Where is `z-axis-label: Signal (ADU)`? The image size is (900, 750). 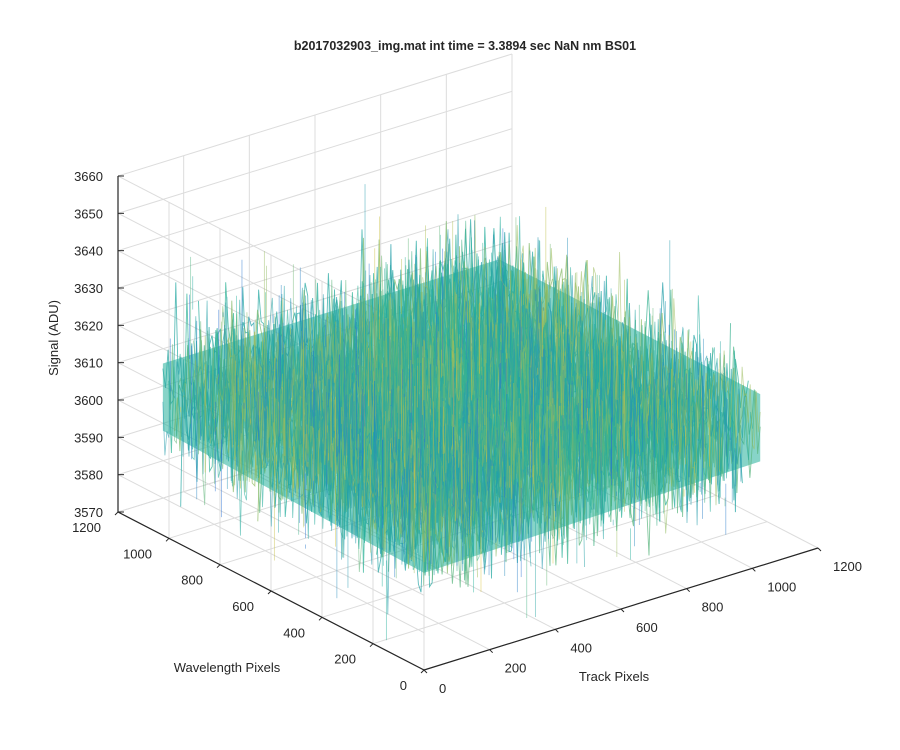 z-axis-label: Signal (ADU) is located at coordinates (53, 338).